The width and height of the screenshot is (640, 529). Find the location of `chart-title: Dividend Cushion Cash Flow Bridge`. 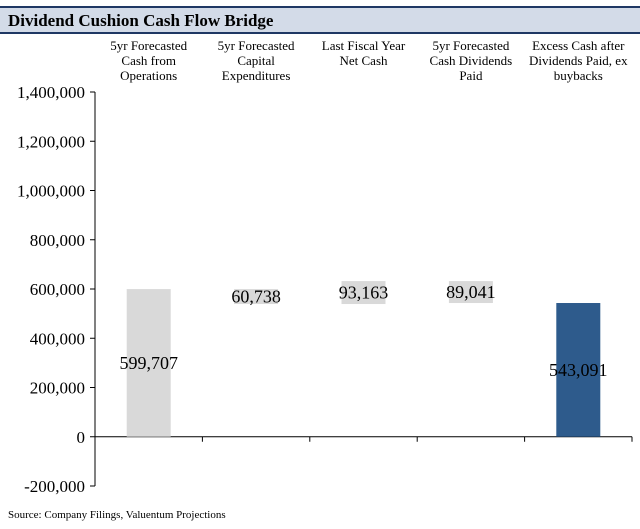

chart-title: Dividend Cushion Cash Flow Bridge is located at coordinates (141, 20).